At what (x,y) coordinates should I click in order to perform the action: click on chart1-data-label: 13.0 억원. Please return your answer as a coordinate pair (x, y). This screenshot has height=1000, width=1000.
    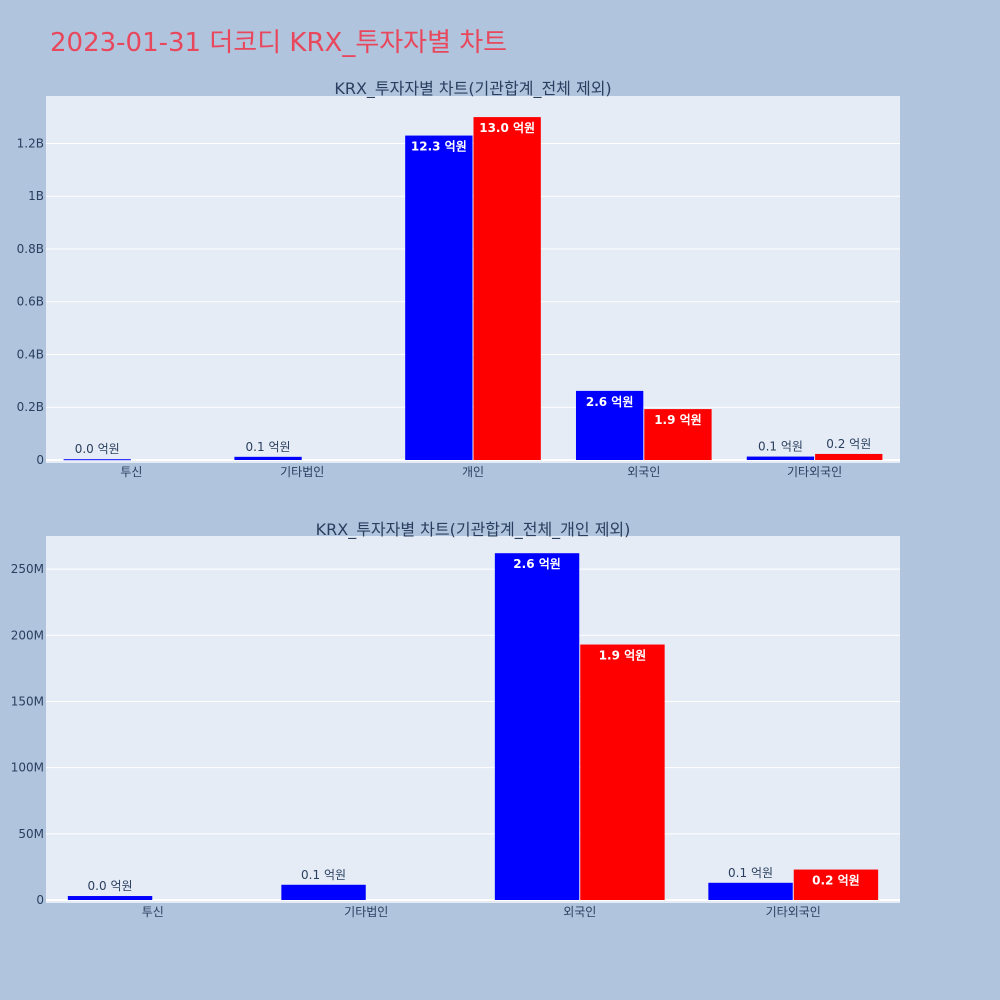
    Looking at the image, I should click on (507, 128).